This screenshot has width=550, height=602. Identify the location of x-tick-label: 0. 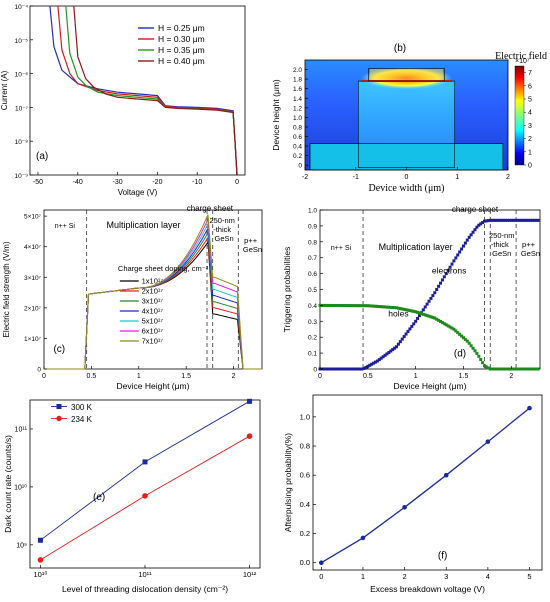
(407, 177).